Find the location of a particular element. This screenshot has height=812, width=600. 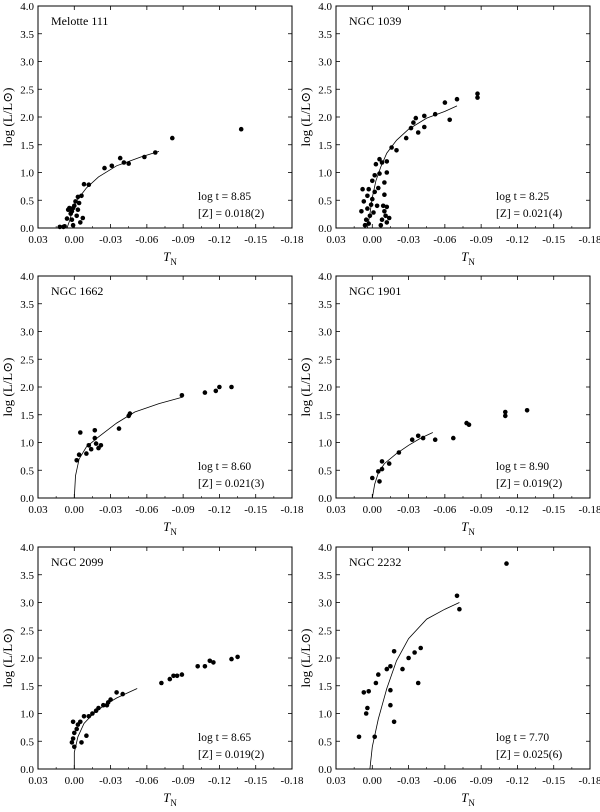

x-tick-label: -0.15 is located at coordinates (255, 510).